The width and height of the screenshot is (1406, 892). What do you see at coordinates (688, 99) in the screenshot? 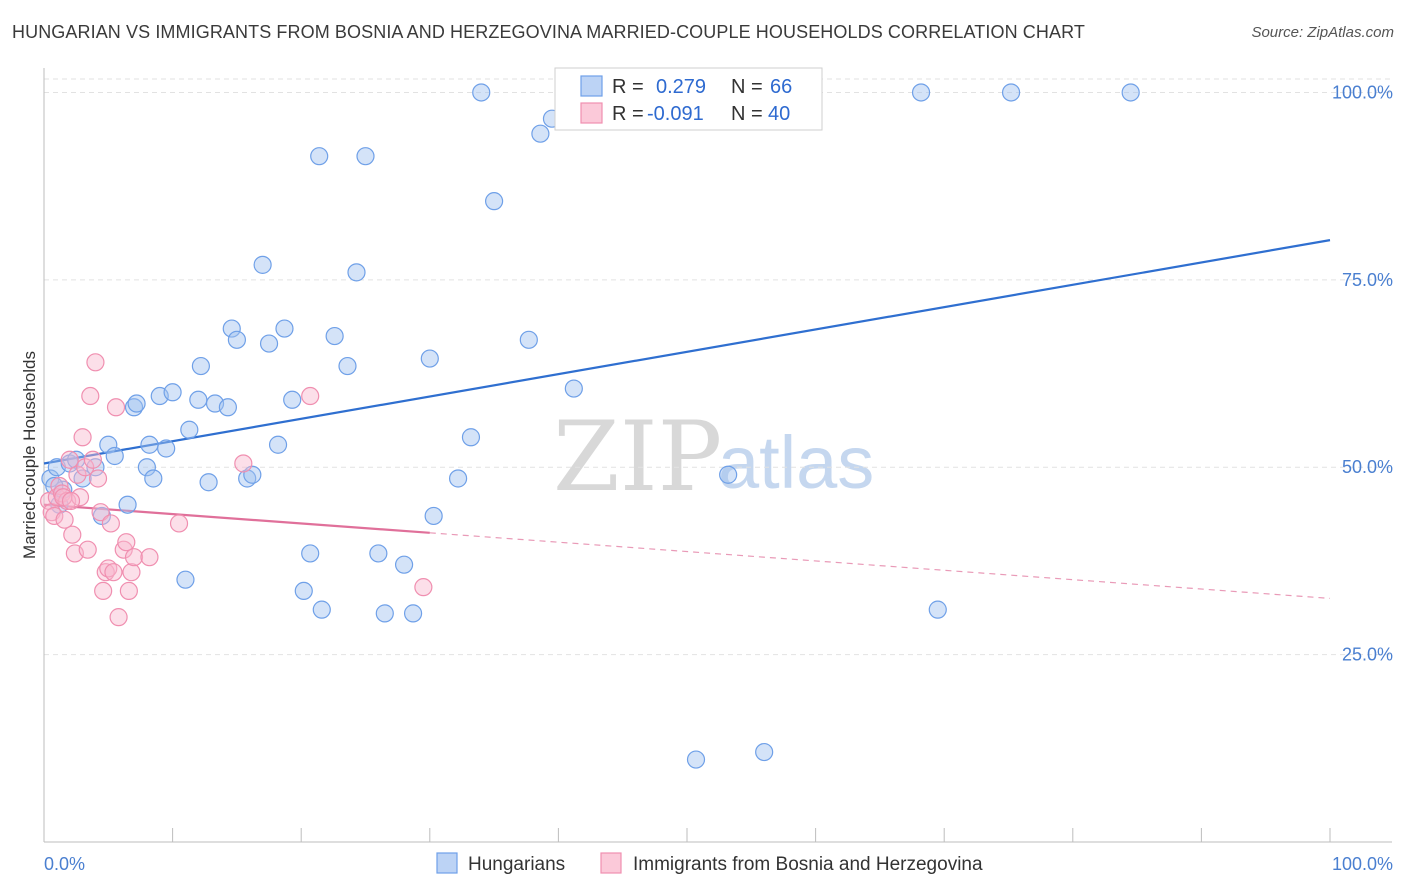
I see `correlation-legend: R = 0.279 N = 66 R = -0.091 N = 40` at bounding box center [688, 99].